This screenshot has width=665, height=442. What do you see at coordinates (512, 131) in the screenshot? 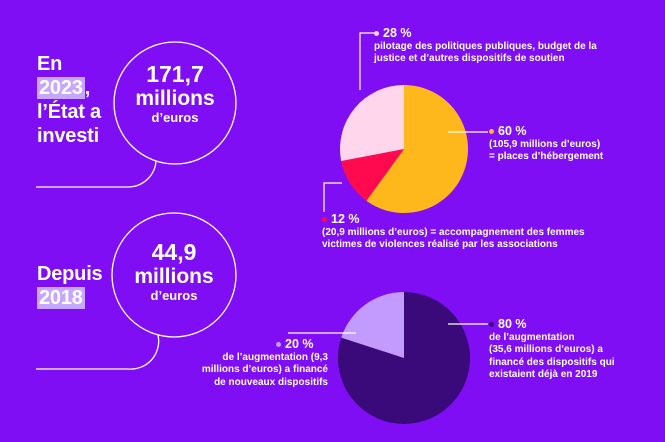
I see `label-60-pct: 60 %` at bounding box center [512, 131].